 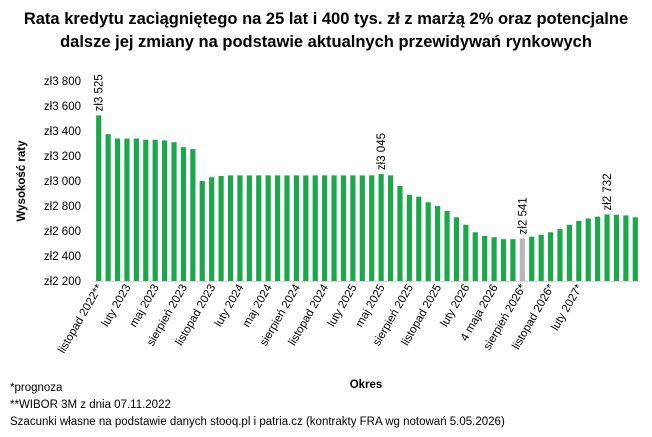 What do you see at coordinates (608, 191) in the screenshot?
I see `data-label: zł2 732` at bounding box center [608, 191].